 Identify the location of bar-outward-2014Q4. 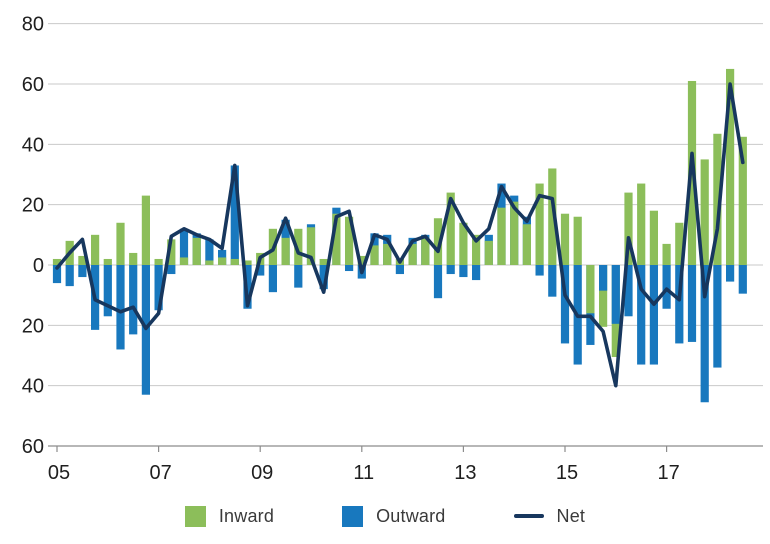
(552, 281).